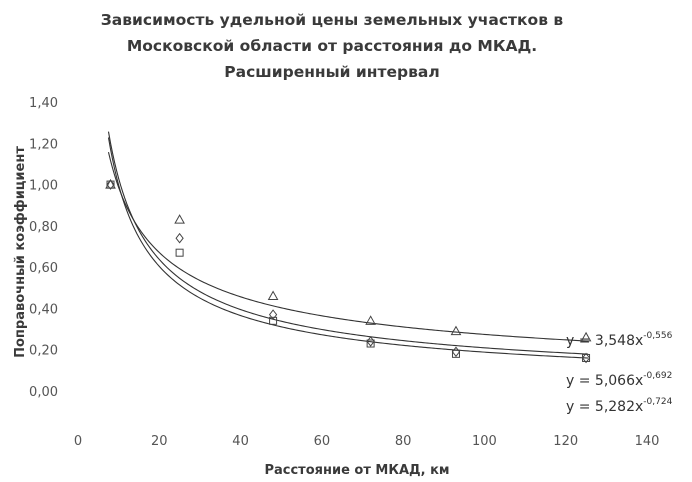  Describe the element at coordinates (43, 309) in the screenshot. I see `y-tick-label: 0,40` at that location.